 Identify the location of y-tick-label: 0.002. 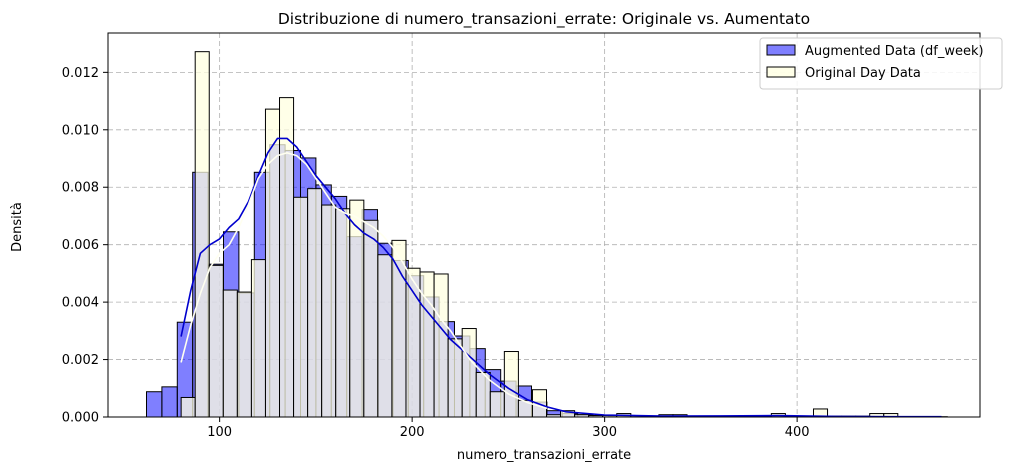
(80, 360).